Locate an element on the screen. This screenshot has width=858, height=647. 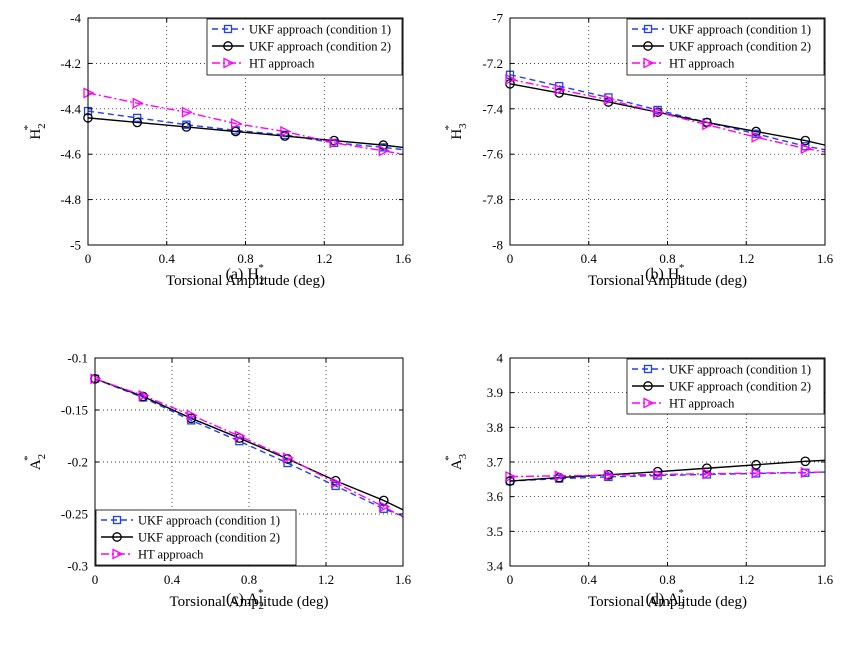
y-tick-label: -5 is located at coordinates (75, 245).